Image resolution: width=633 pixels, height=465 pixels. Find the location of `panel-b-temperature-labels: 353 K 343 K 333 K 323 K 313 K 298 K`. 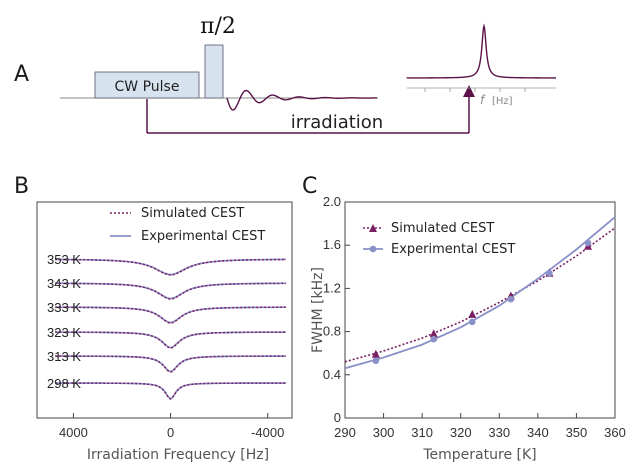

panel-b-temperature-labels: 353 K 343 K 333 K 323 K 313 K 298 K is located at coordinates (64, 321).